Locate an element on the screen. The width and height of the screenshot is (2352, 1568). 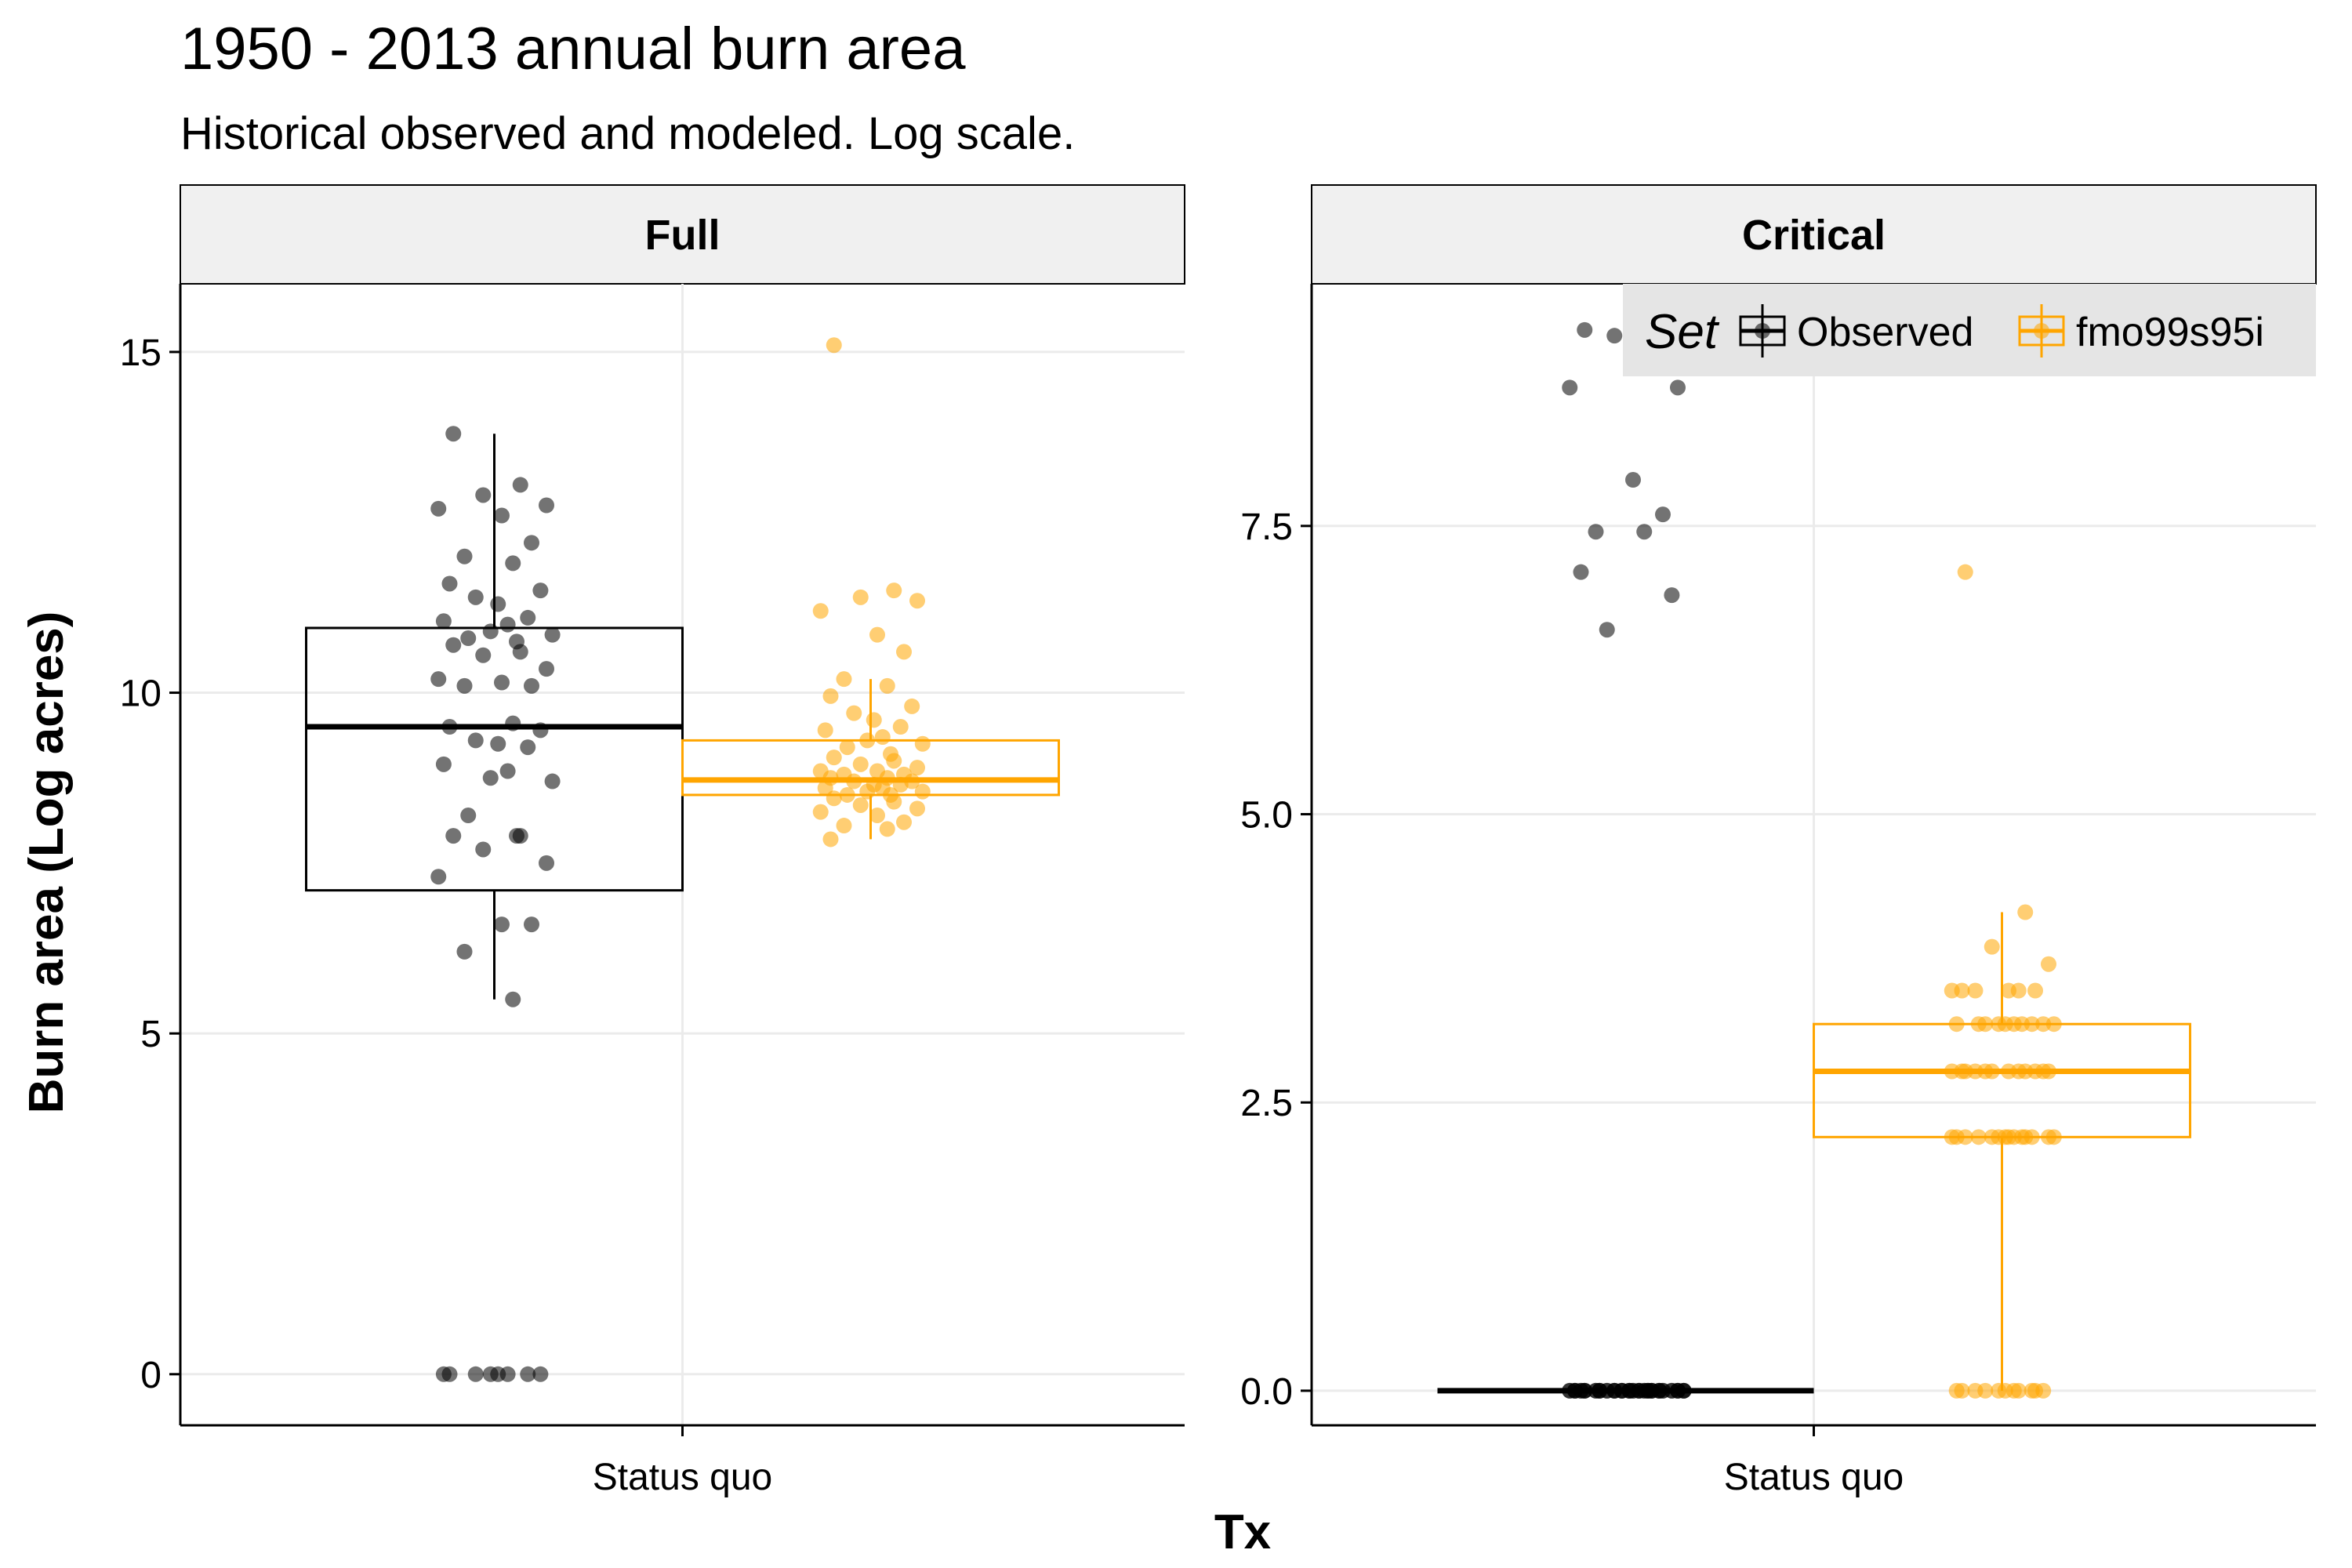
strip-full is located at coordinates (682, 234).